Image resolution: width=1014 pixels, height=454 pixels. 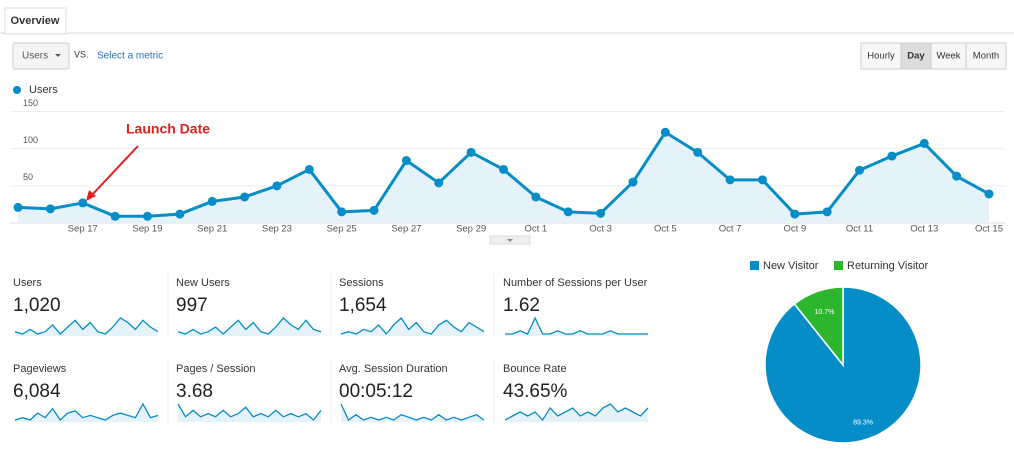 What do you see at coordinates (376, 391) in the screenshot?
I see `metric-value: 00:05:12` at bounding box center [376, 391].